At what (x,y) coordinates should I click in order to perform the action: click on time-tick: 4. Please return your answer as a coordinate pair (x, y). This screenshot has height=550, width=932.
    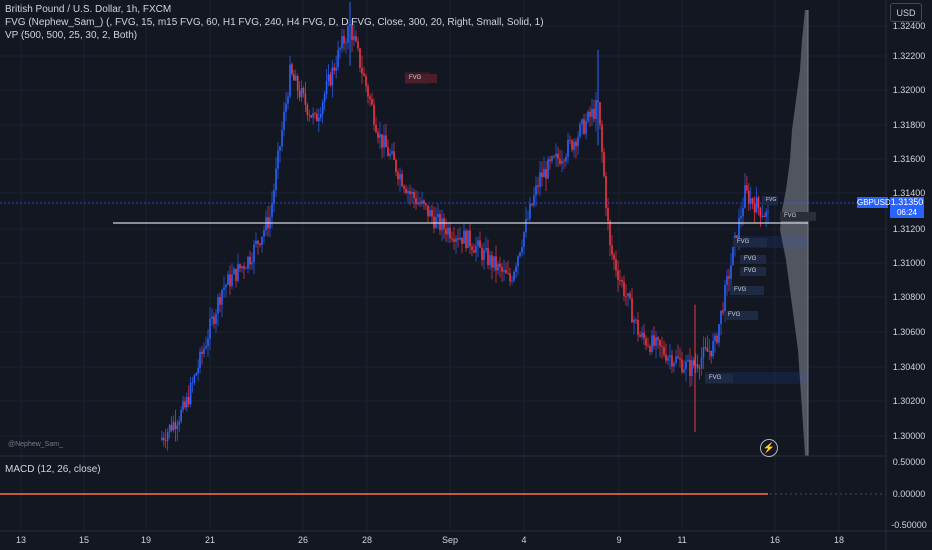
    Looking at the image, I should click on (524, 540).